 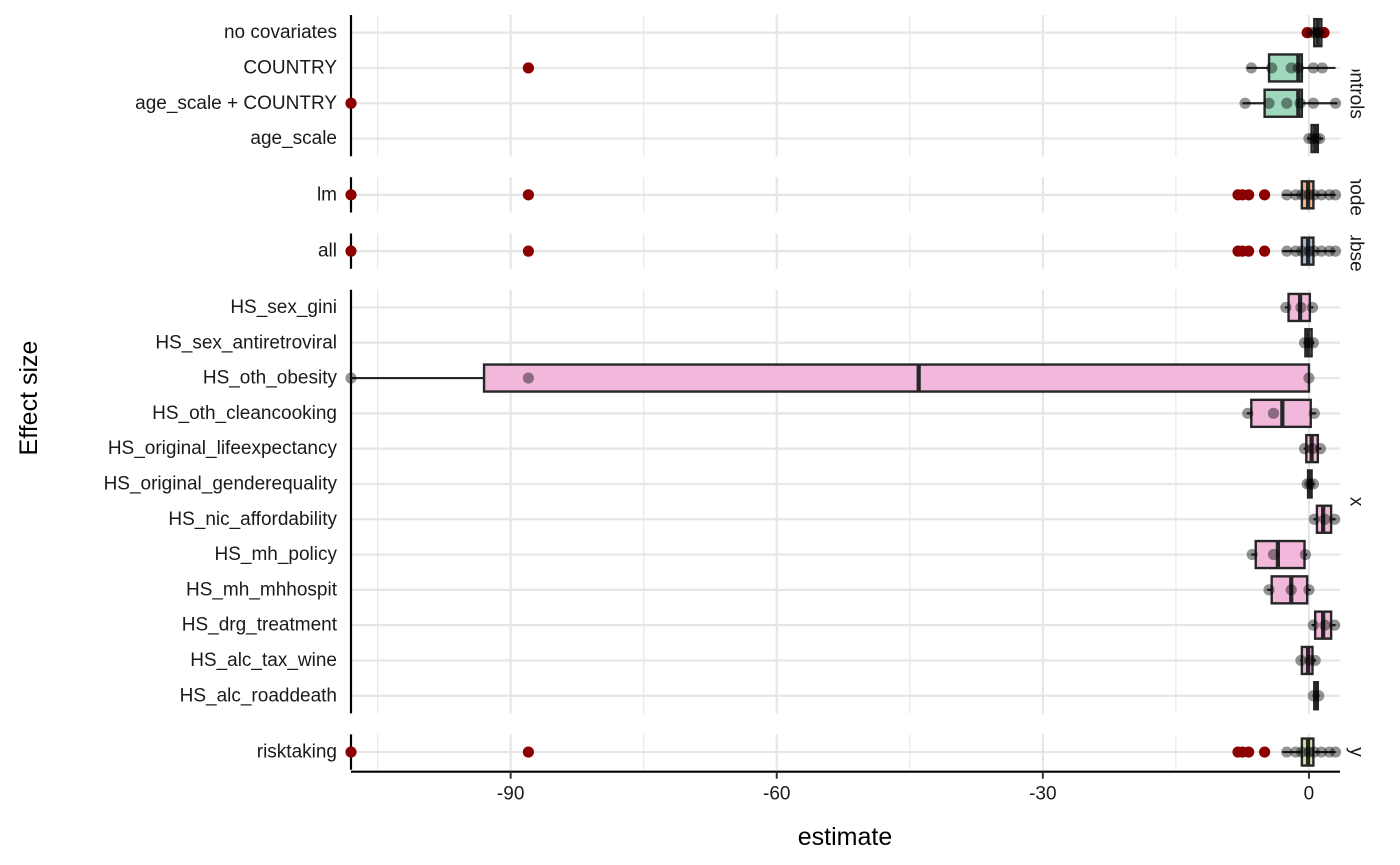 What do you see at coordinates (711, 484) in the screenshot?
I see `row-HS_original_genderequality: HS_original_genderequality` at bounding box center [711, 484].